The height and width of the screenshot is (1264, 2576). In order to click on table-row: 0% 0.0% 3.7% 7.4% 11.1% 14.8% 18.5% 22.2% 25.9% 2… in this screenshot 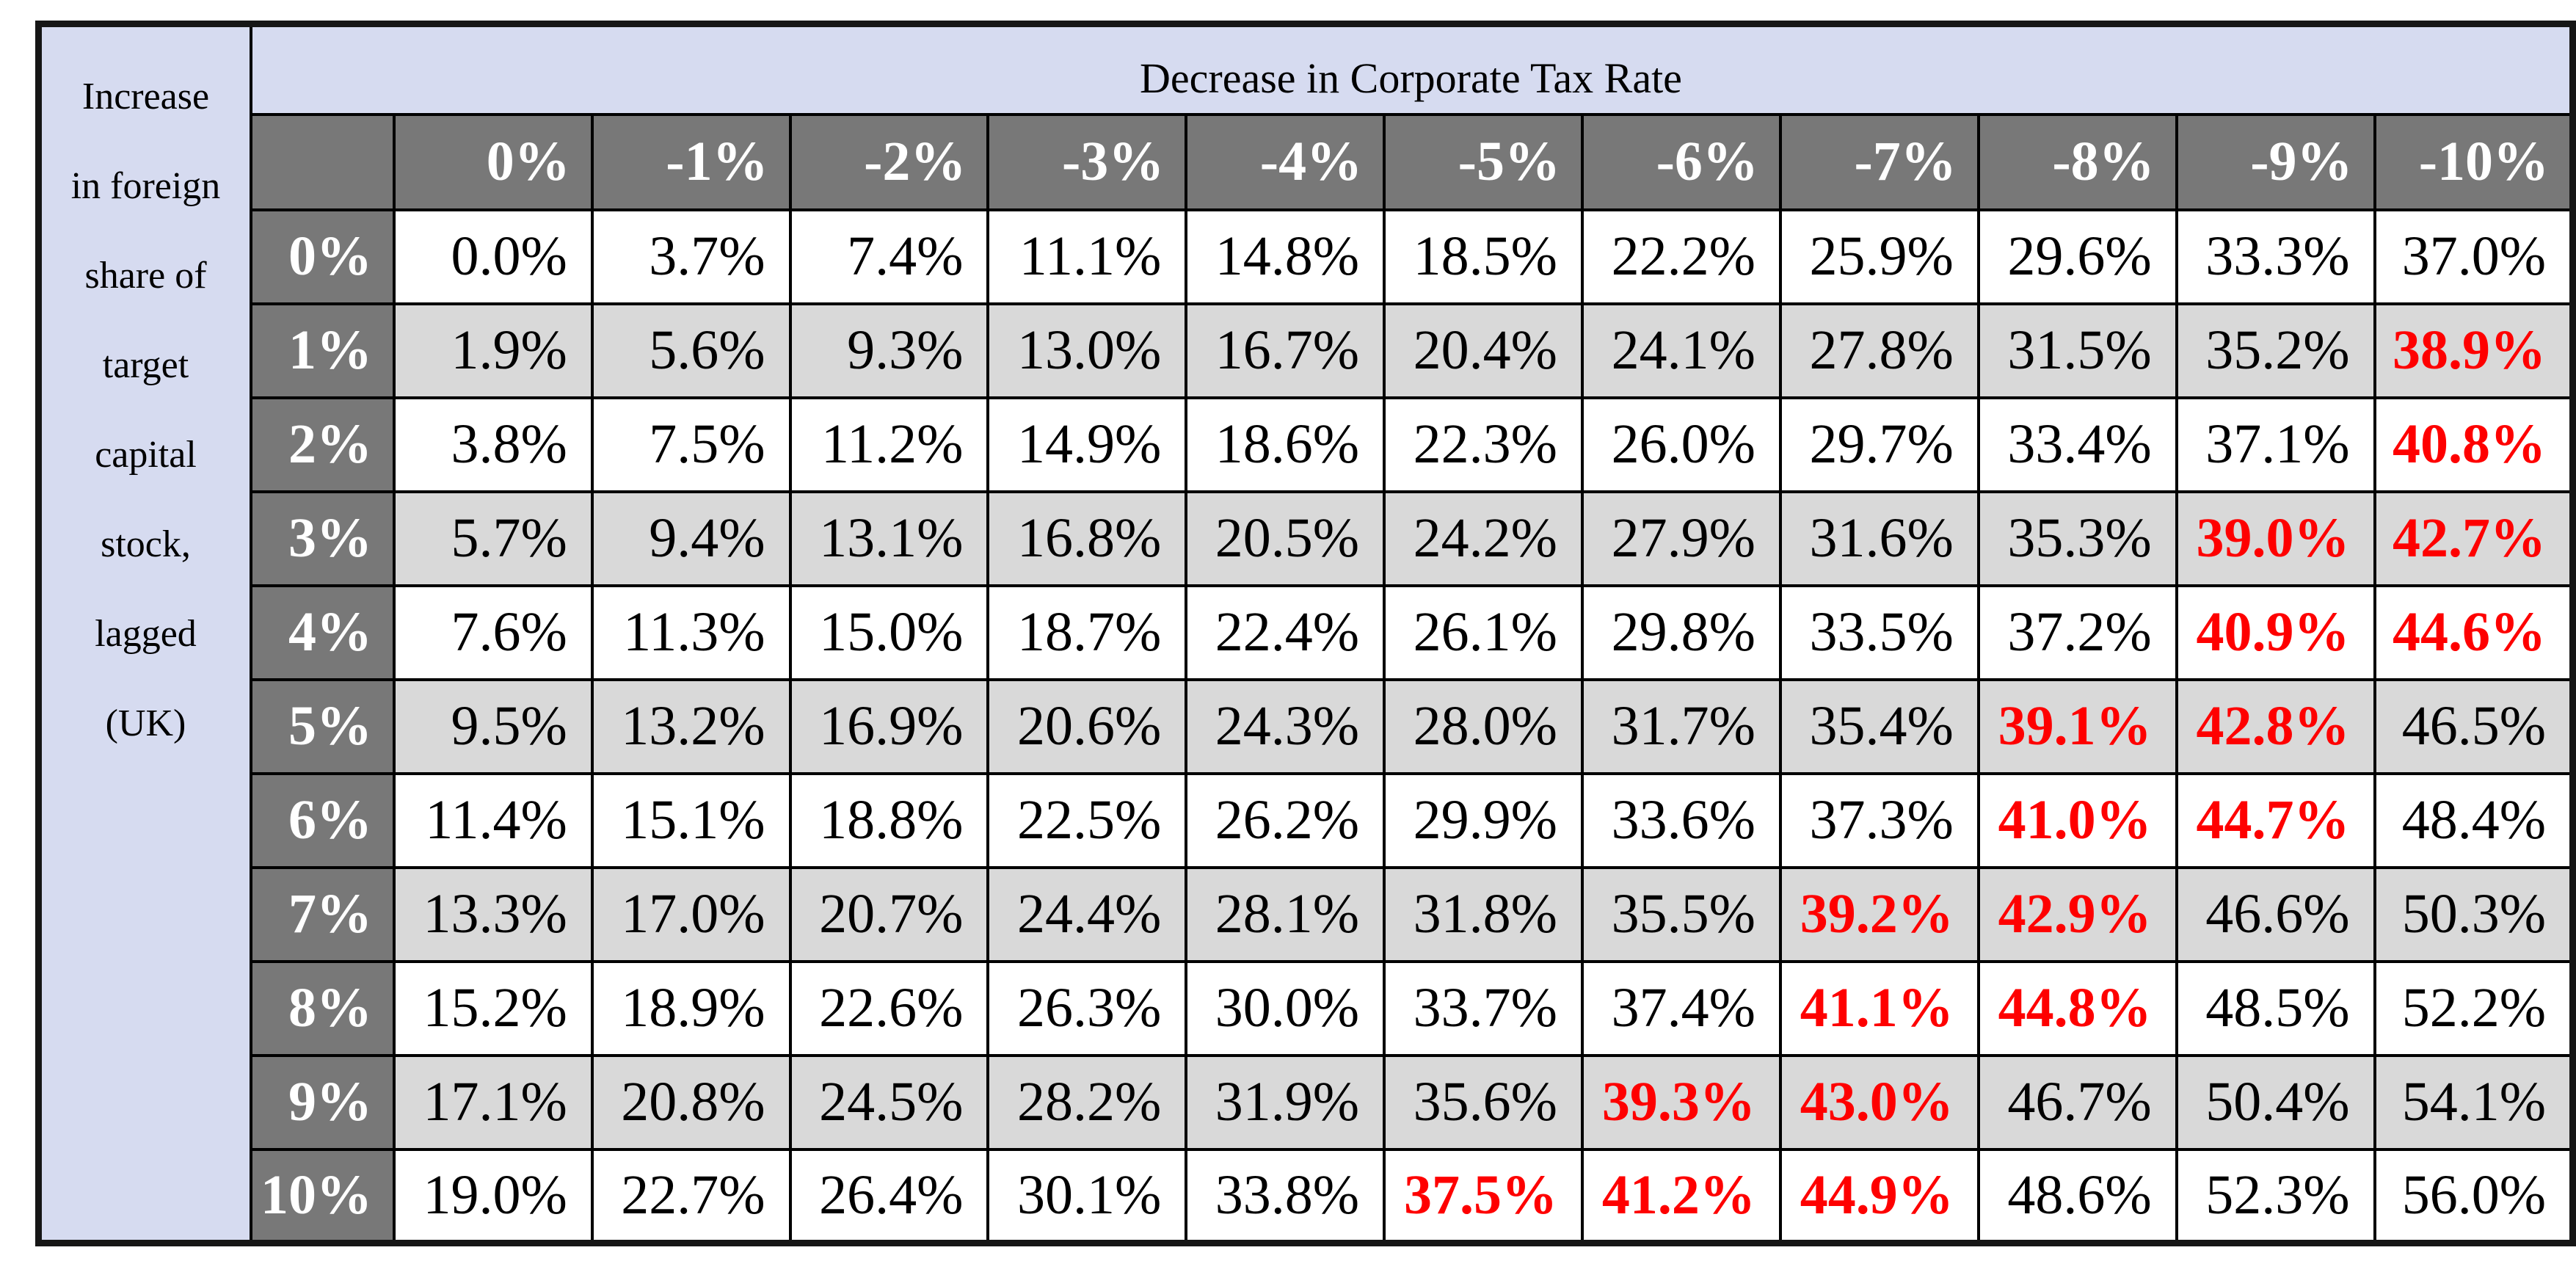, I will do `click(1307, 256)`.